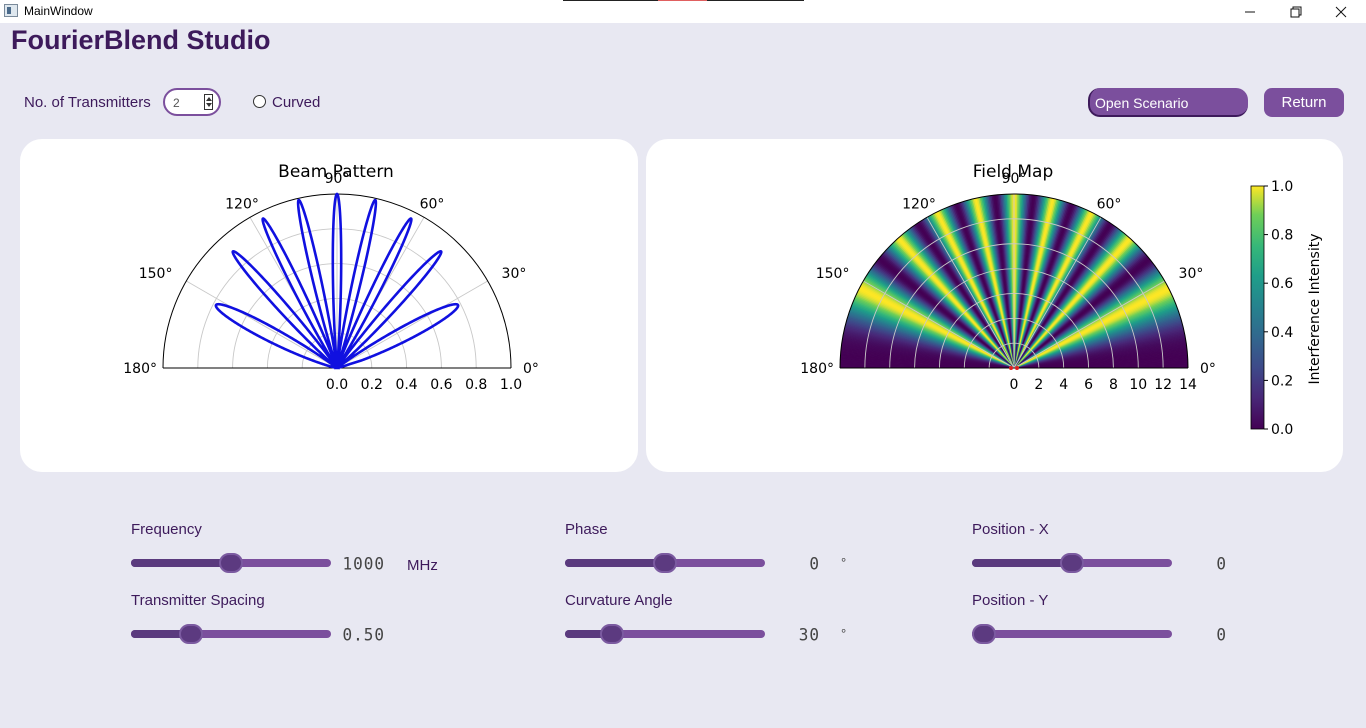 The width and height of the screenshot is (1366, 728). I want to click on radial-tick-label: 12, so click(1163, 385).